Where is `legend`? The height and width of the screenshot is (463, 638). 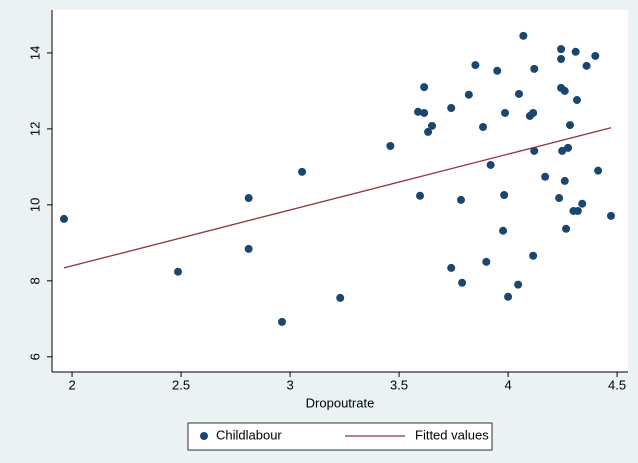
legend is located at coordinates (340, 436).